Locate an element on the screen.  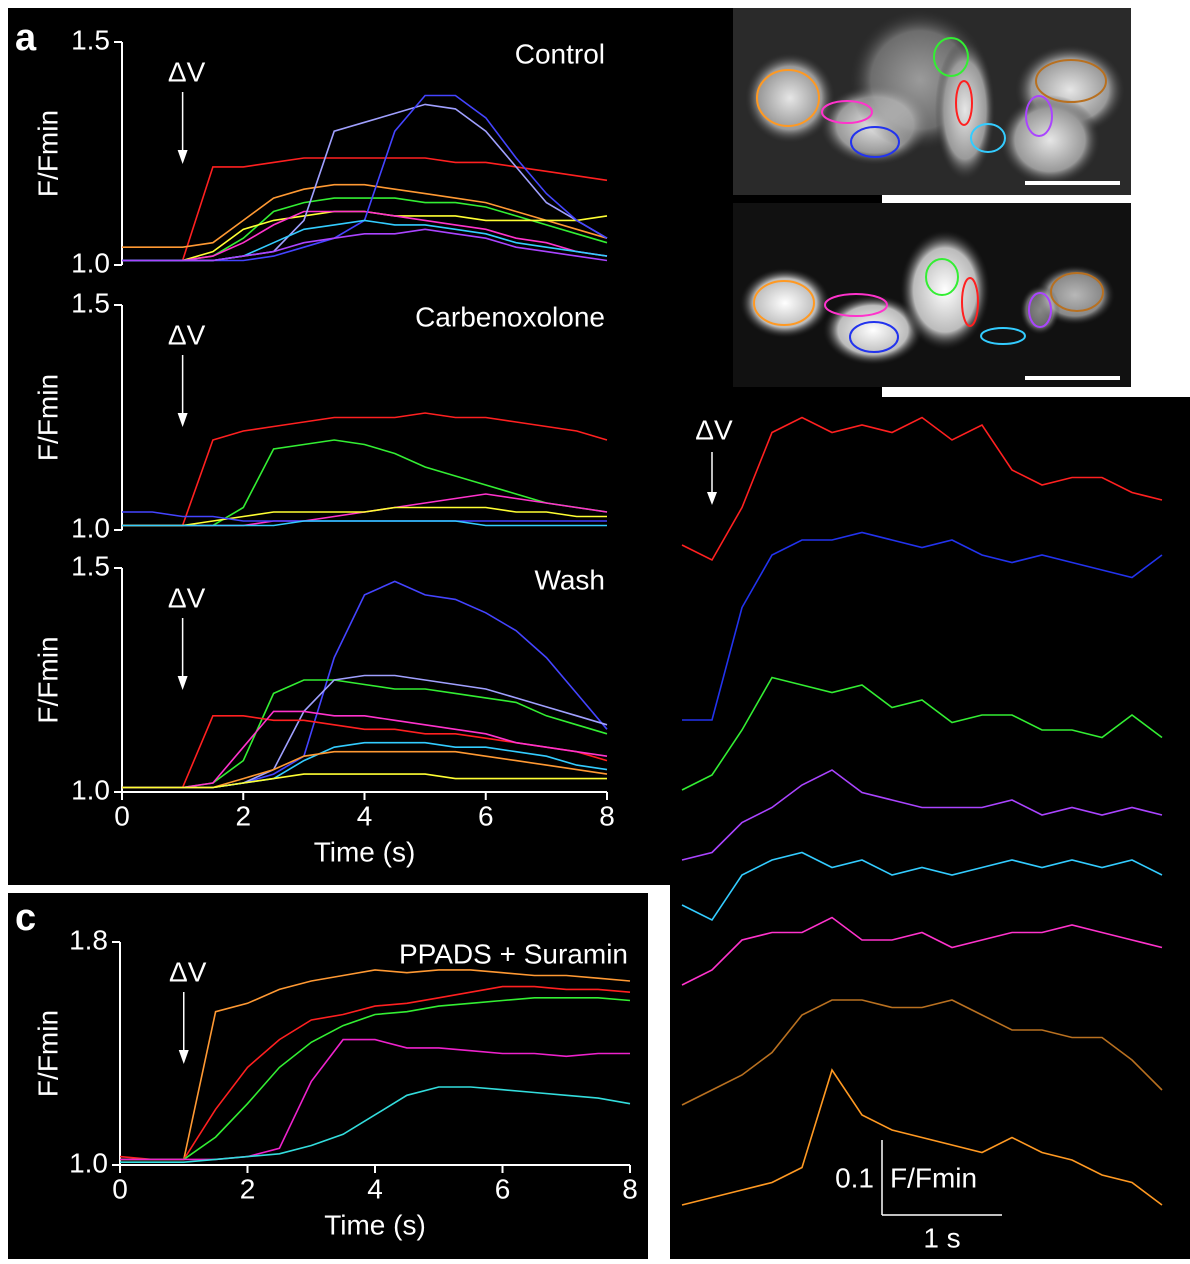
scale-bar-y-unit: F/Fmin is located at coordinates (933, 1177).